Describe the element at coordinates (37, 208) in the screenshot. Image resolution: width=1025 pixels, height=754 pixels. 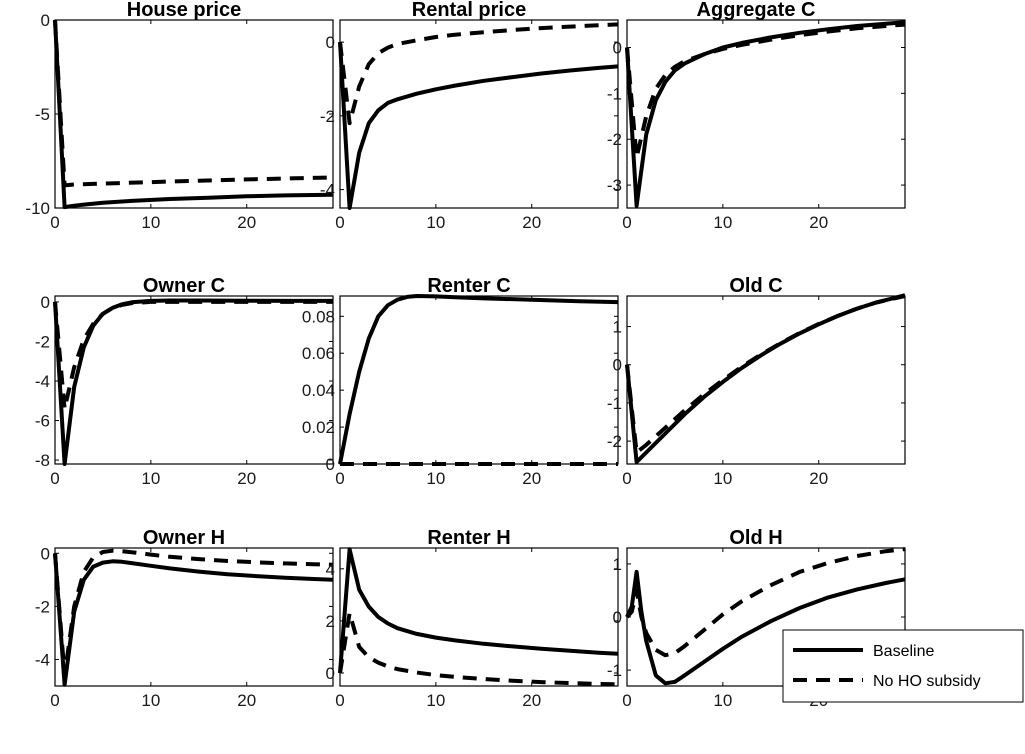
I see `y-tick-label: -10` at that location.